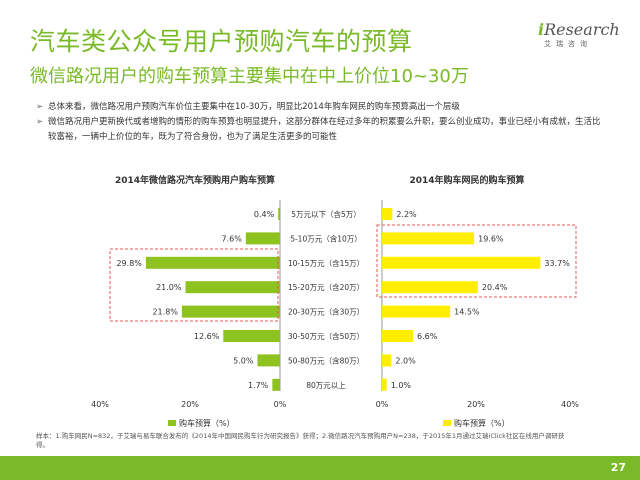  I want to click on data-label: 1.7%, so click(258, 385).